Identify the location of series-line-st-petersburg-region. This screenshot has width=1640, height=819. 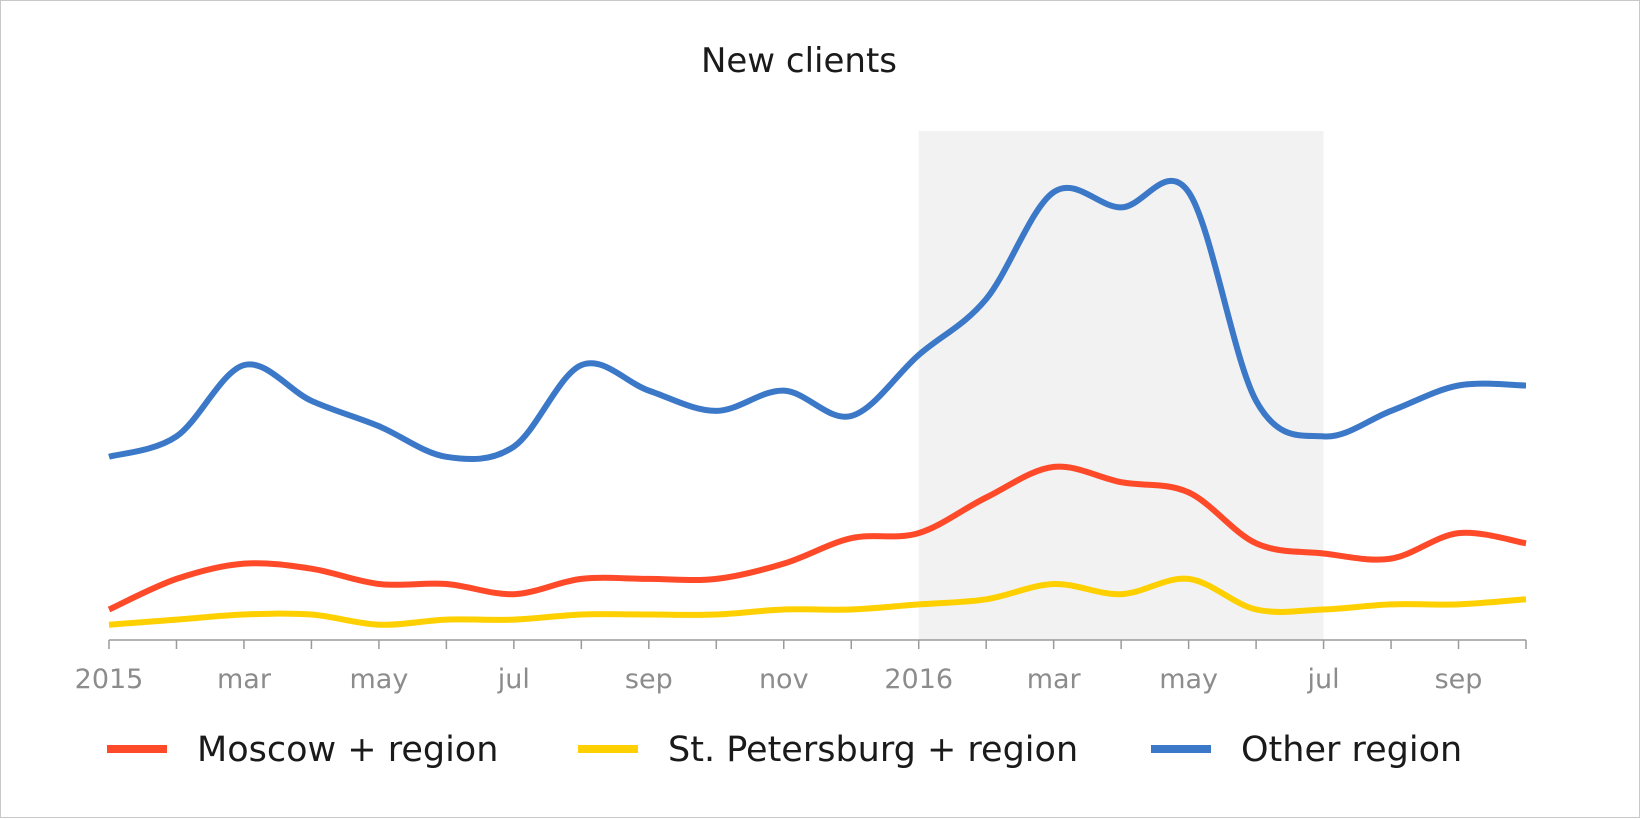
(817, 601).